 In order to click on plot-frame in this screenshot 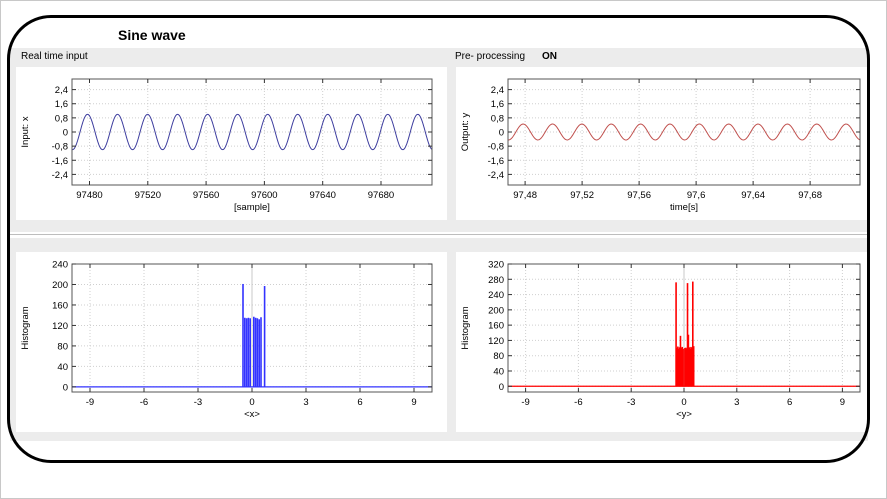, I will do `click(684, 132)`.